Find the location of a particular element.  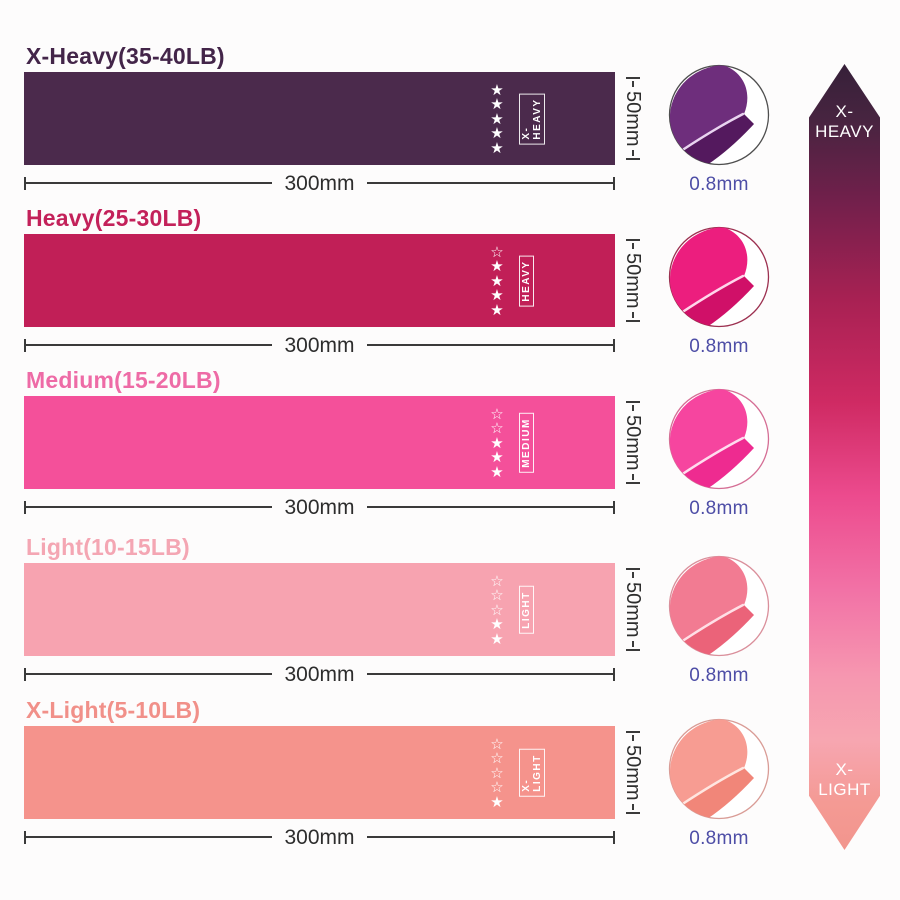

resistance-band: ☆ ☆ ☆ ☆ ★ X-LIGHT is located at coordinates (319, 772).